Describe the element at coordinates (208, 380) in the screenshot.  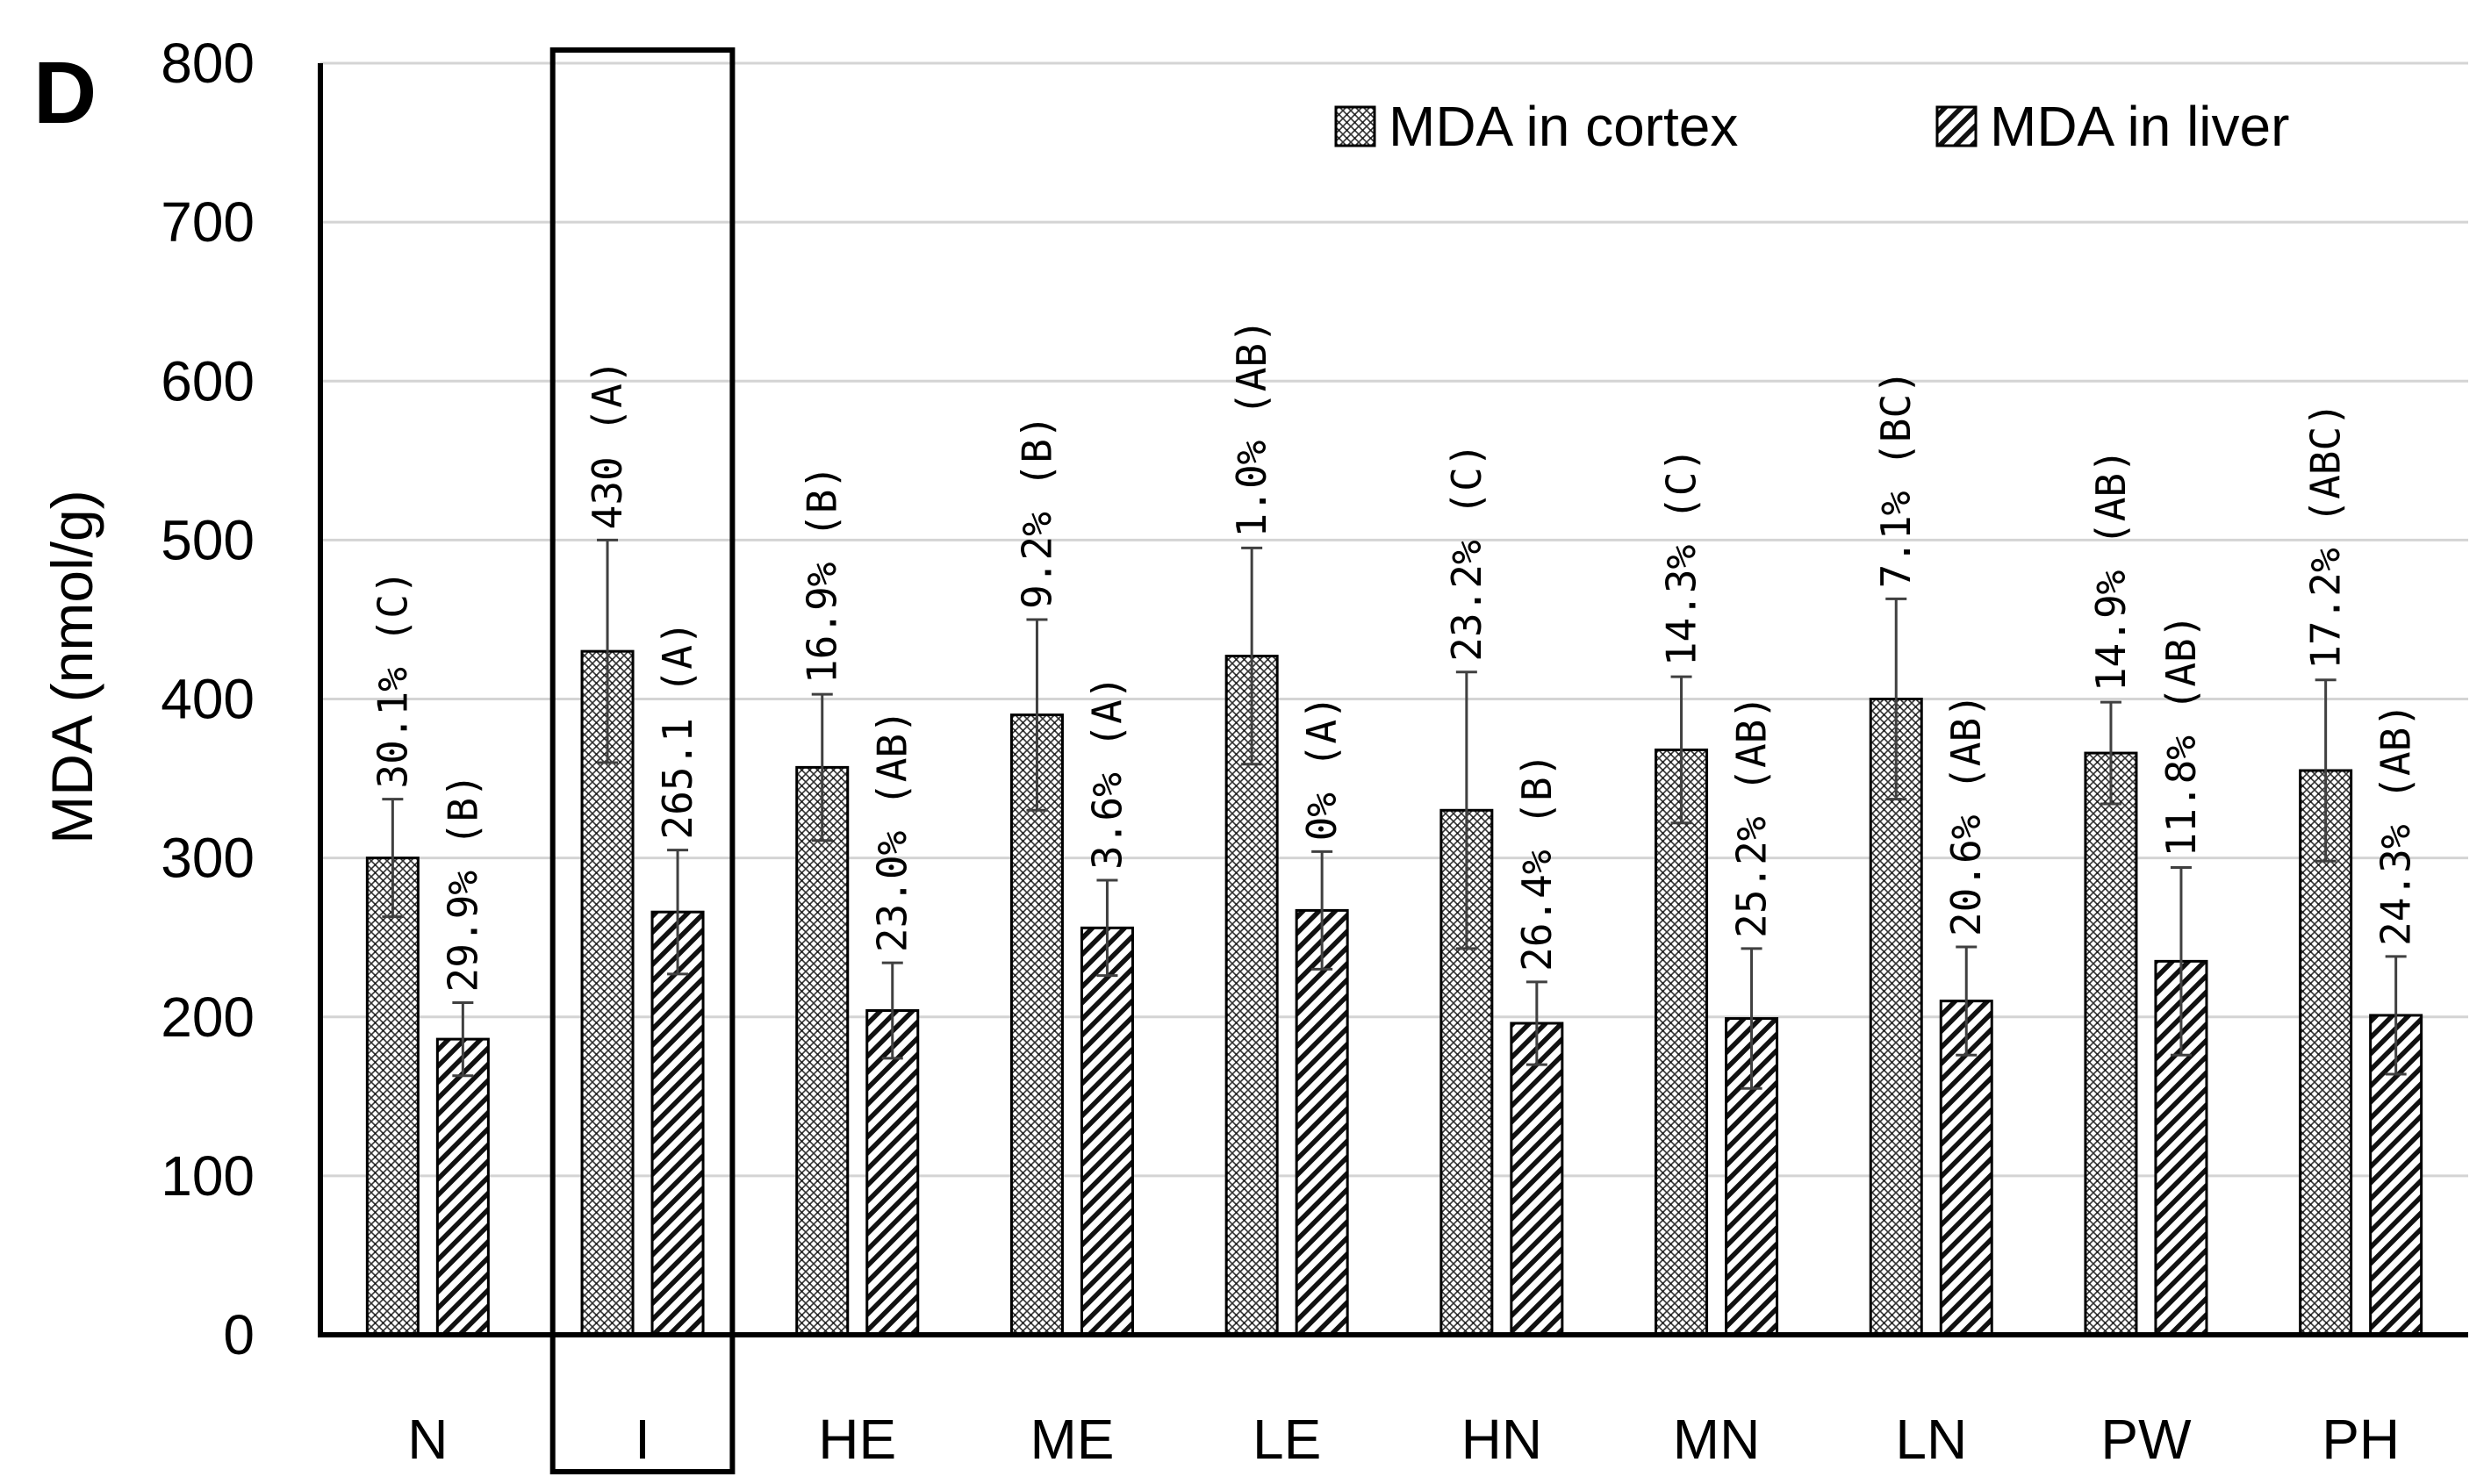
I see `y-tick-label: 600` at that location.